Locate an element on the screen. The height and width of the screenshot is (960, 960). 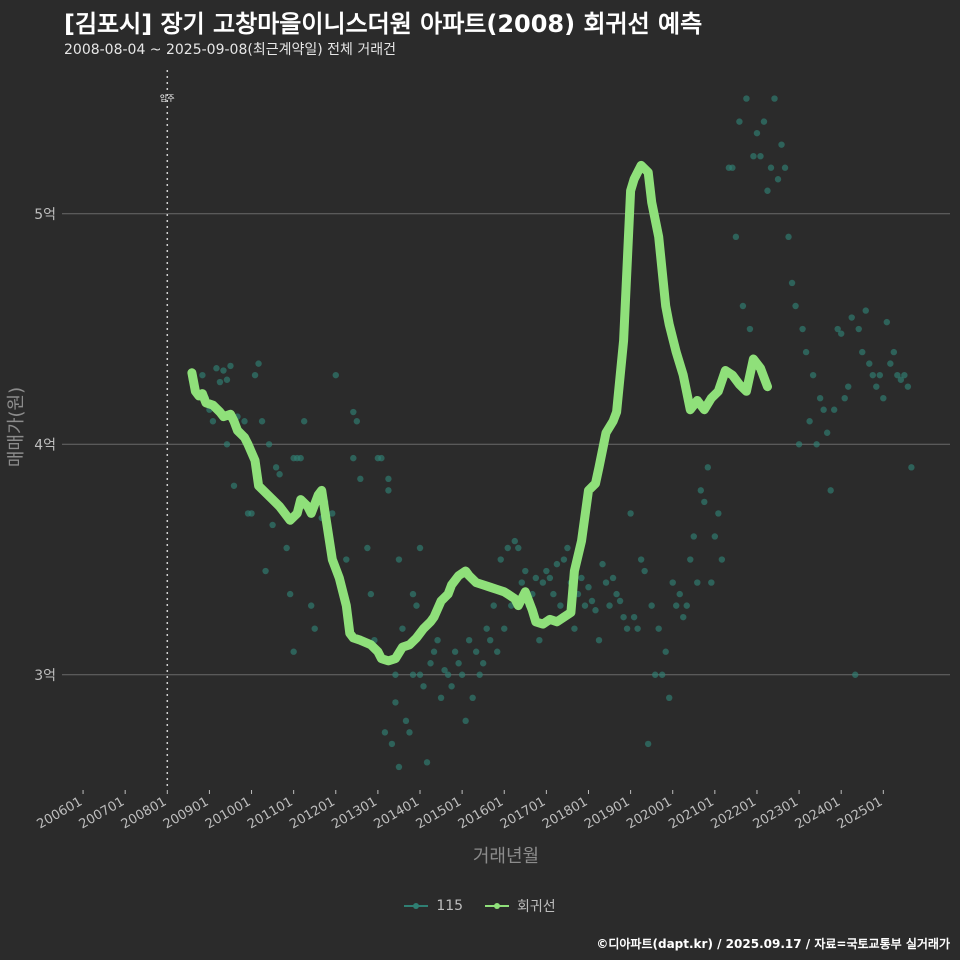
x-tick-label: 202401 is located at coordinates (818, 813).